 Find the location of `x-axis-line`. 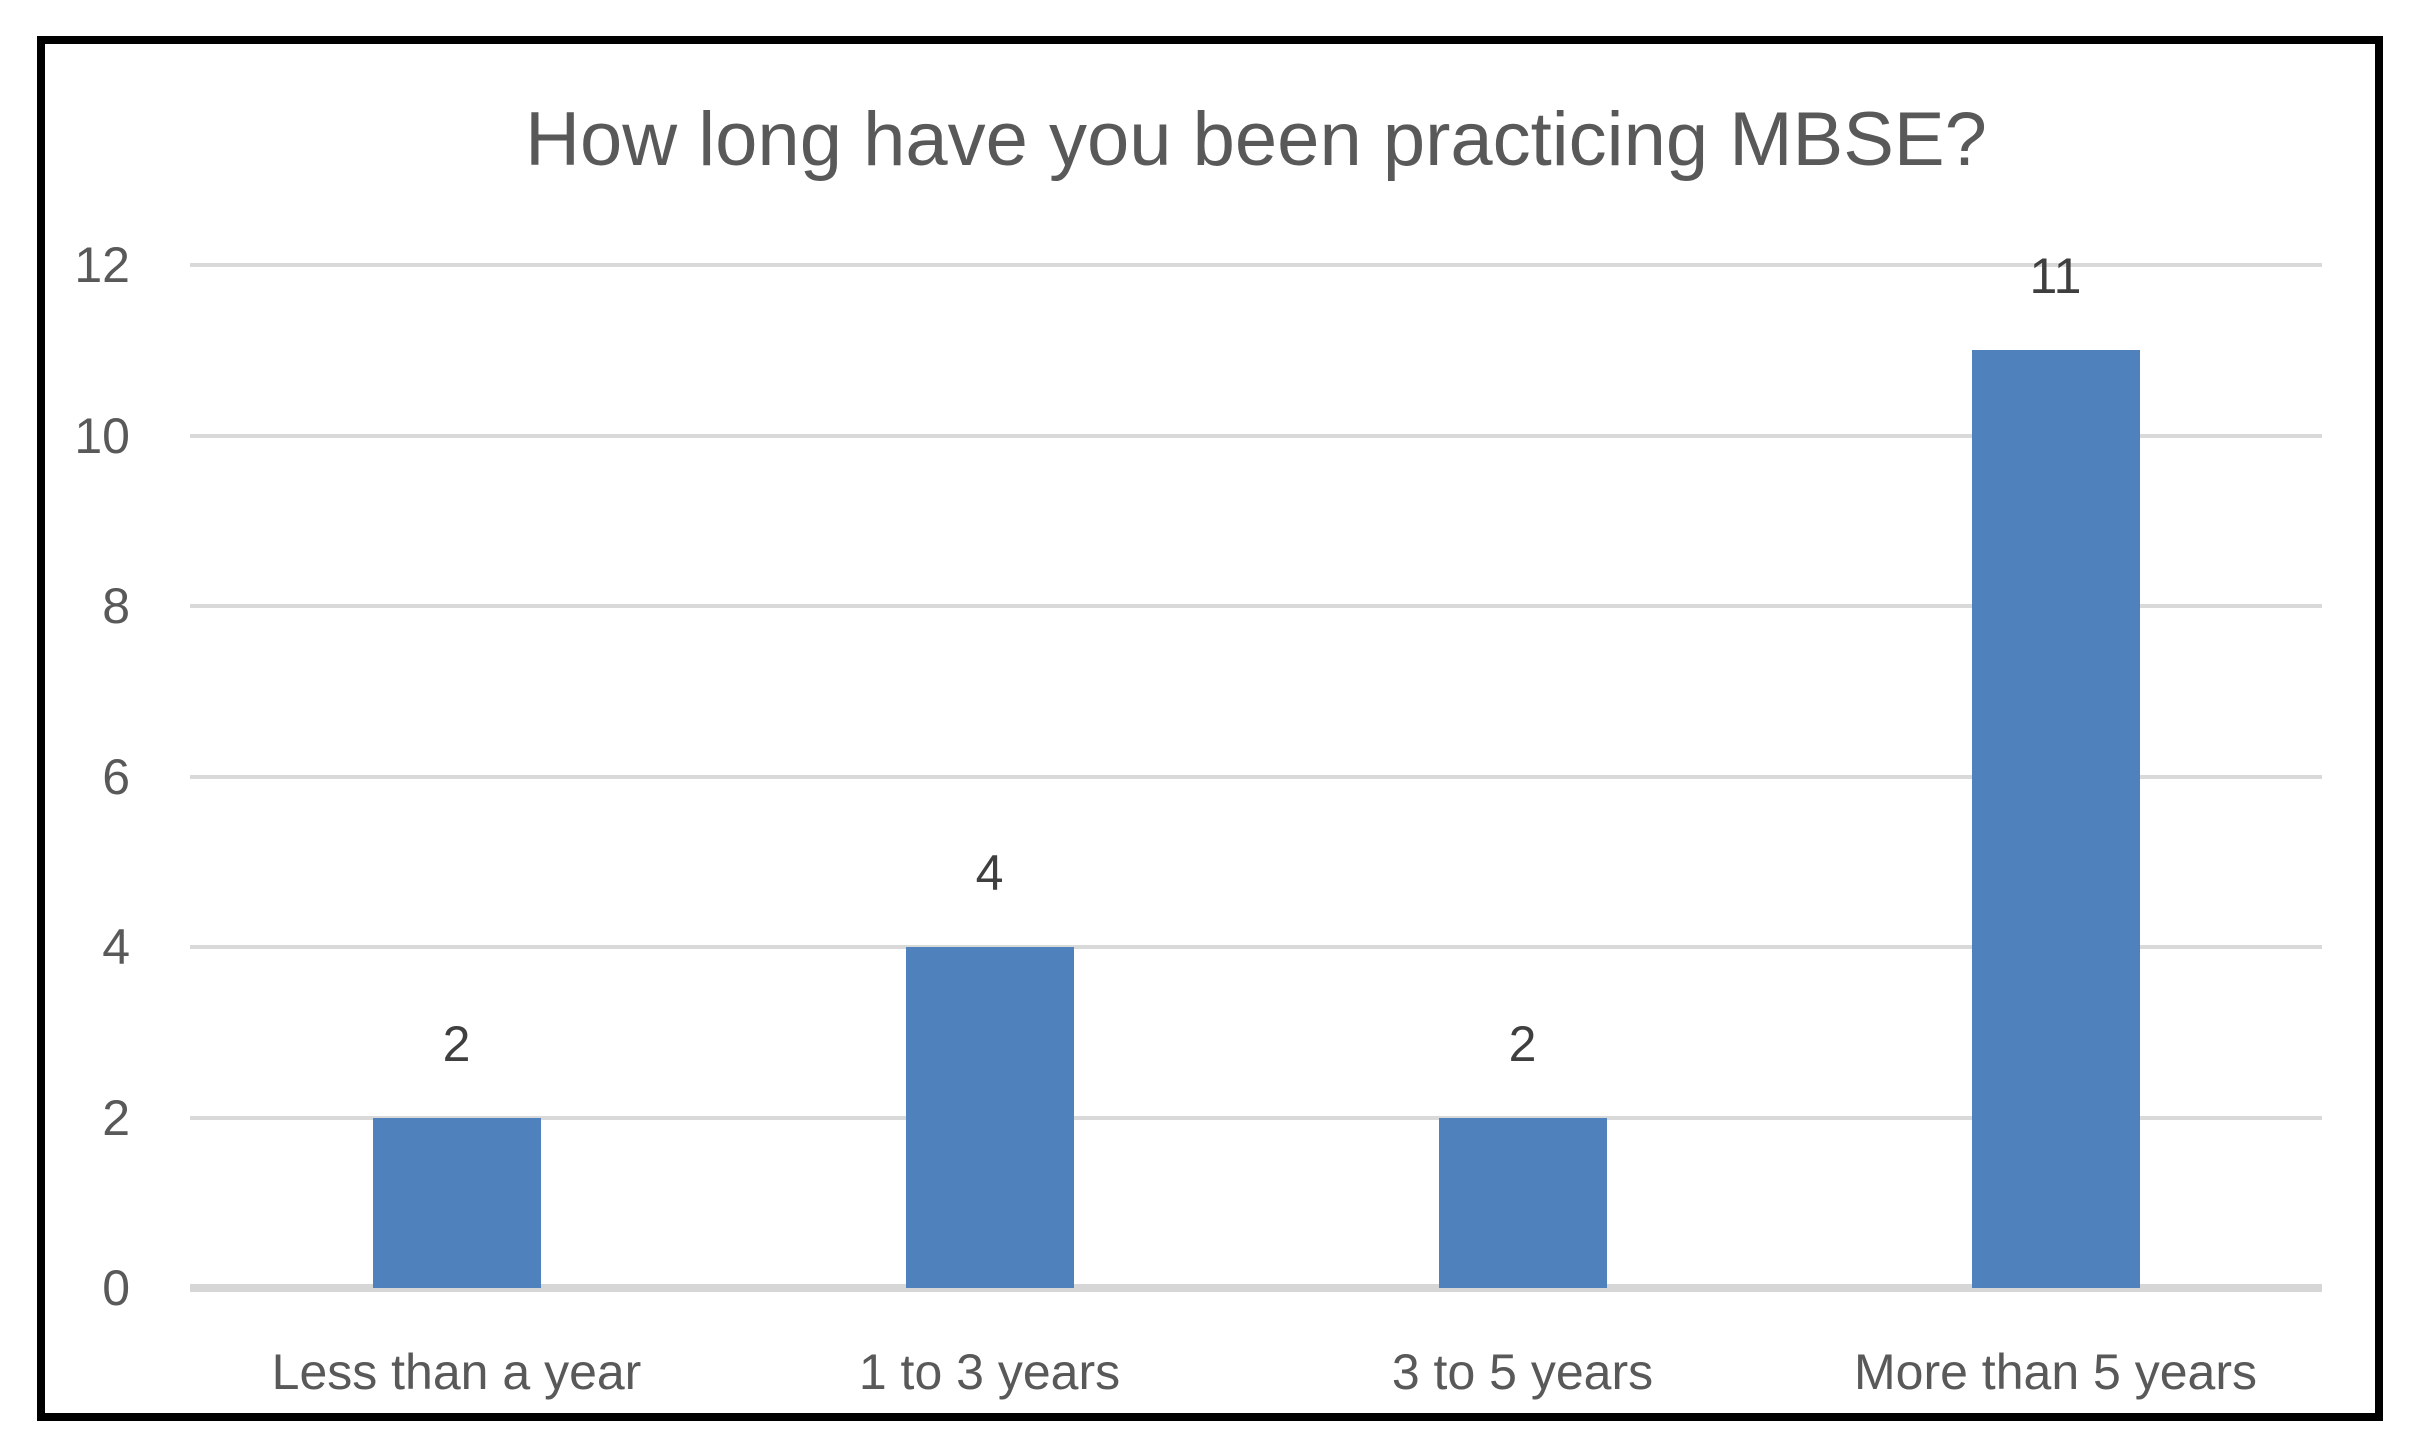

x-axis-line is located at coordinates (1256, 1288).